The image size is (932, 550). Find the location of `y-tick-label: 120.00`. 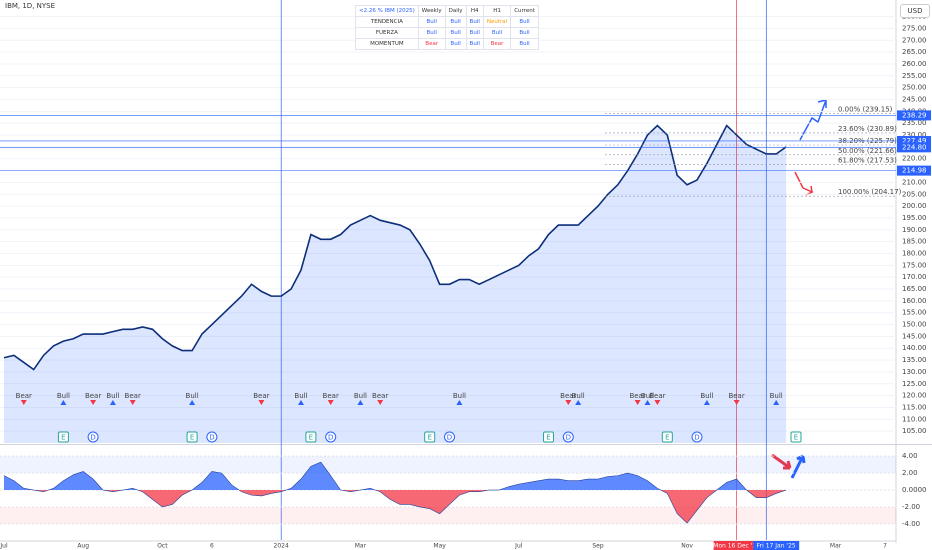

y-tick-label: 120.00 is located at coordinates (914, 396).